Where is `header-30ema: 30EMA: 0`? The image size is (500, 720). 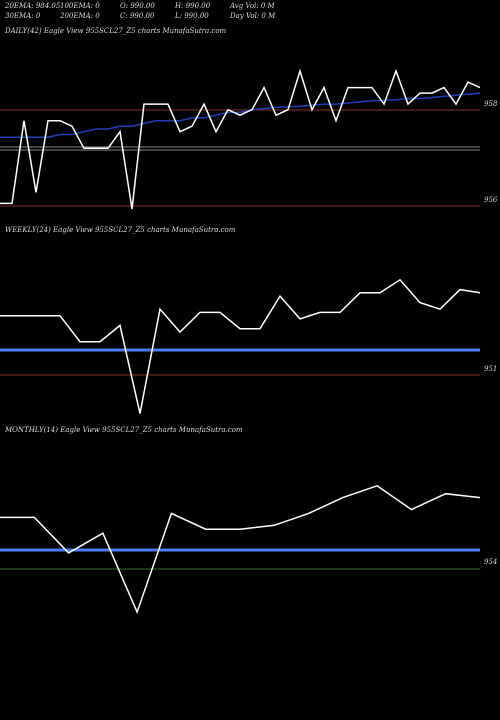 header-30ema: 30EMA: 0 is located at coordinates (23, 16).